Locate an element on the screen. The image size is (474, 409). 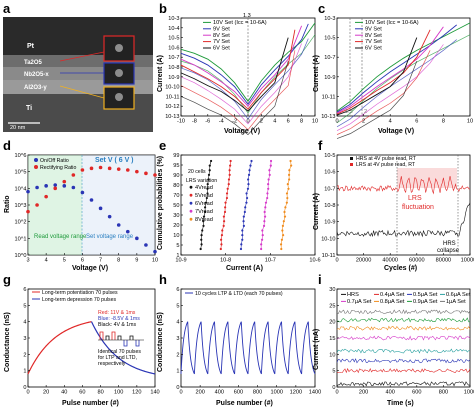
ylabel-f: Current (A) is located at coordinates (316, 211).